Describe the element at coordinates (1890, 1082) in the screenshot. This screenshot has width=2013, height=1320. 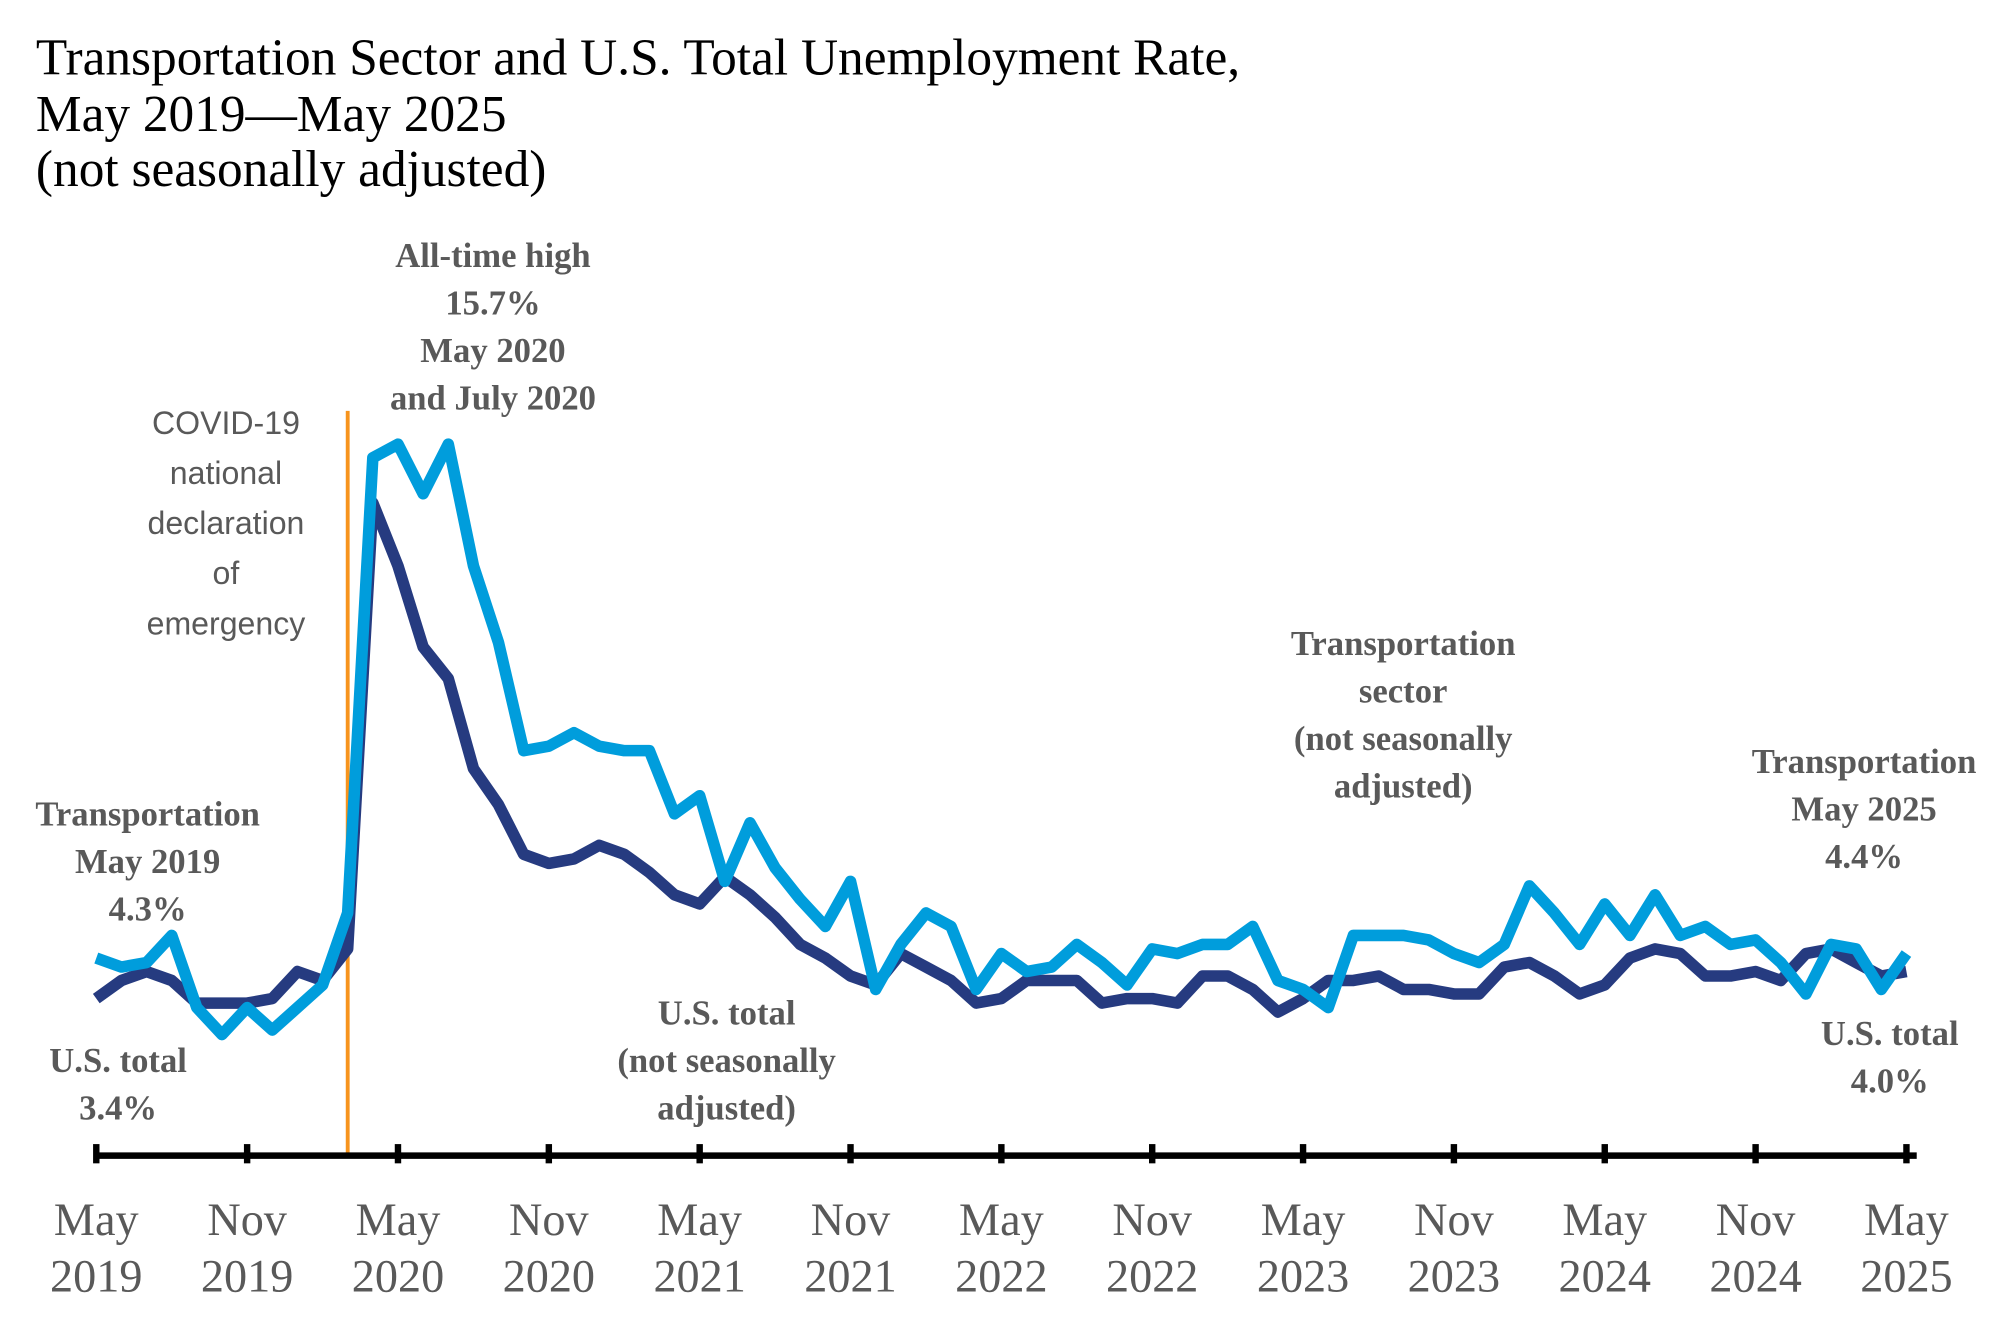
I see `us-total-end-annotation-line: 4.0%` at that location.